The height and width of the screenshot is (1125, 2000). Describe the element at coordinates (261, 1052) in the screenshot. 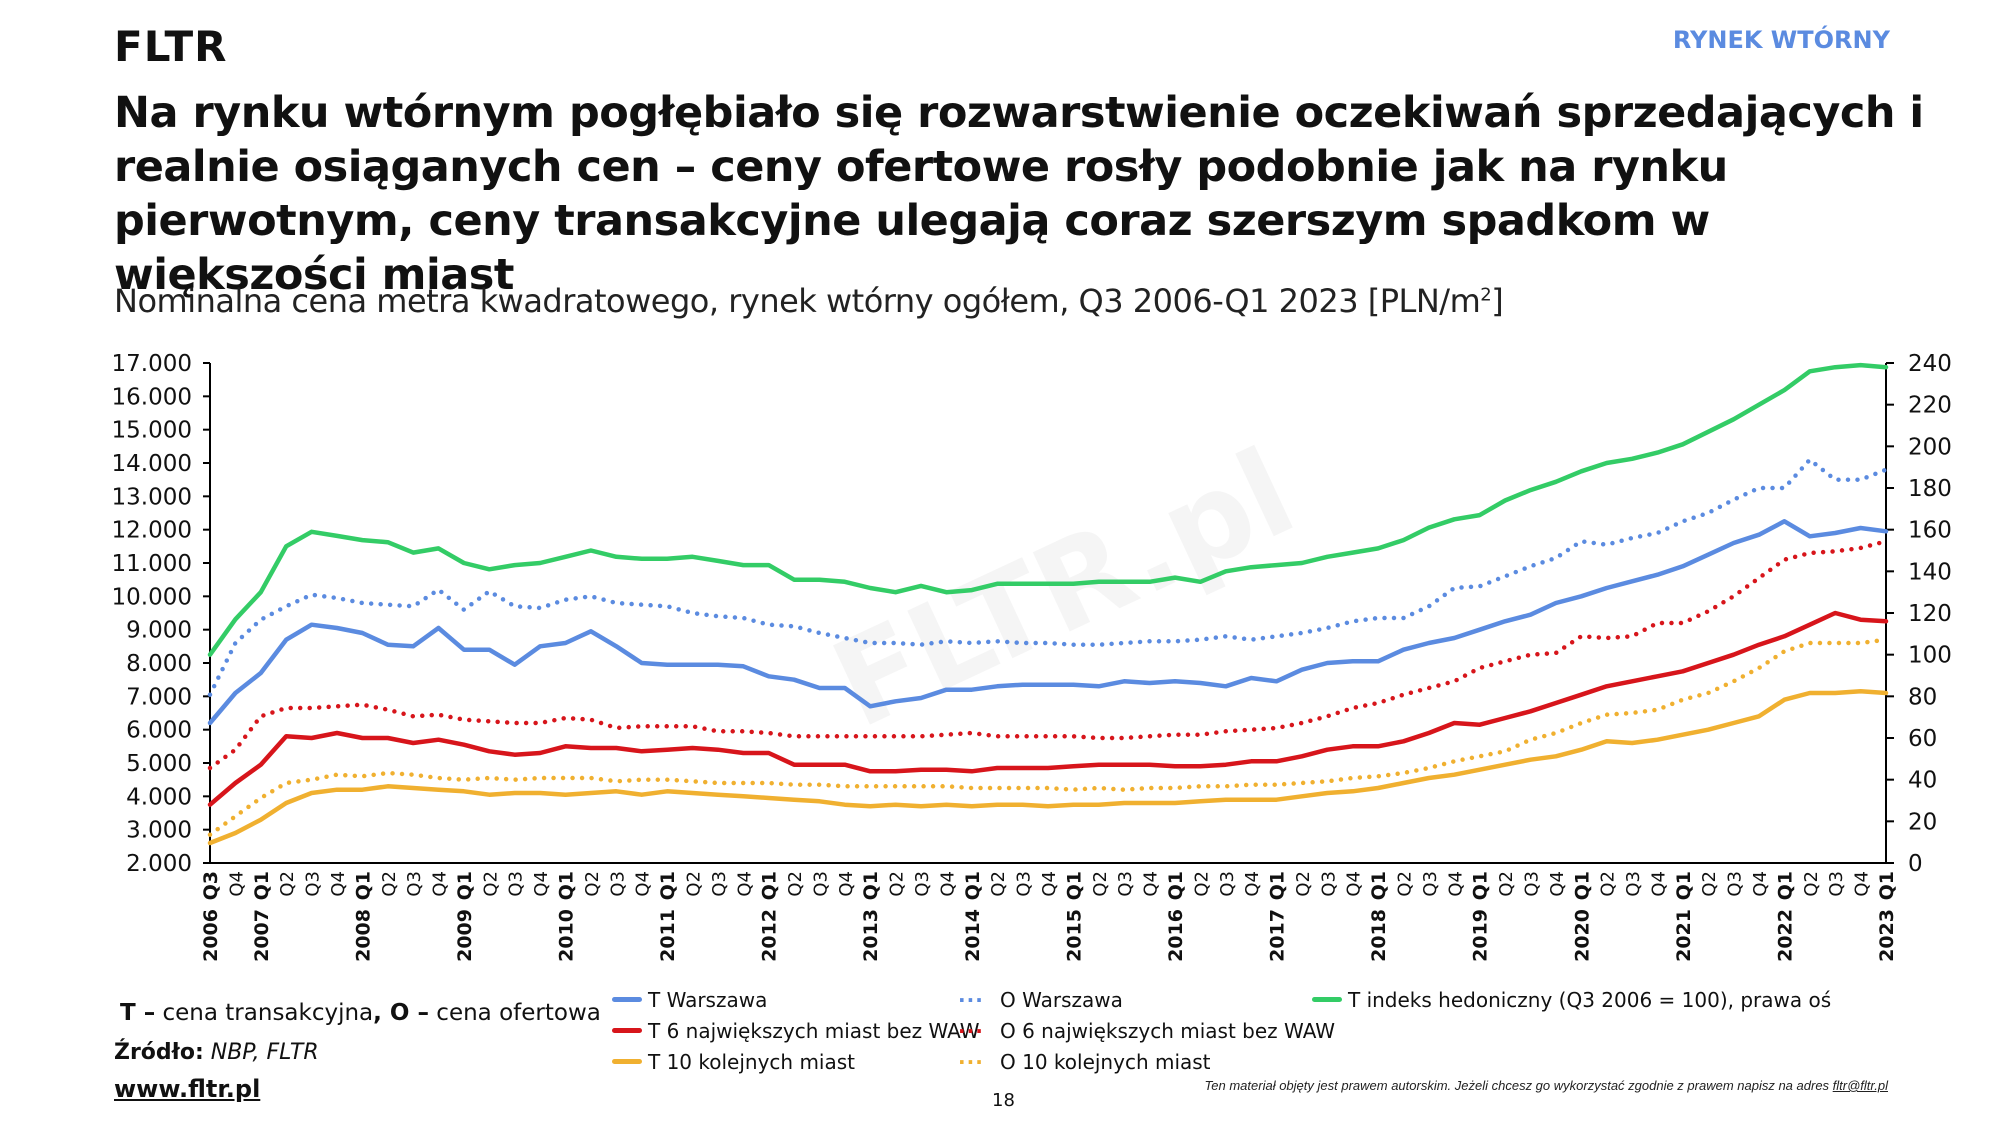

I see `source-value: NBP, FLTR` at that location.